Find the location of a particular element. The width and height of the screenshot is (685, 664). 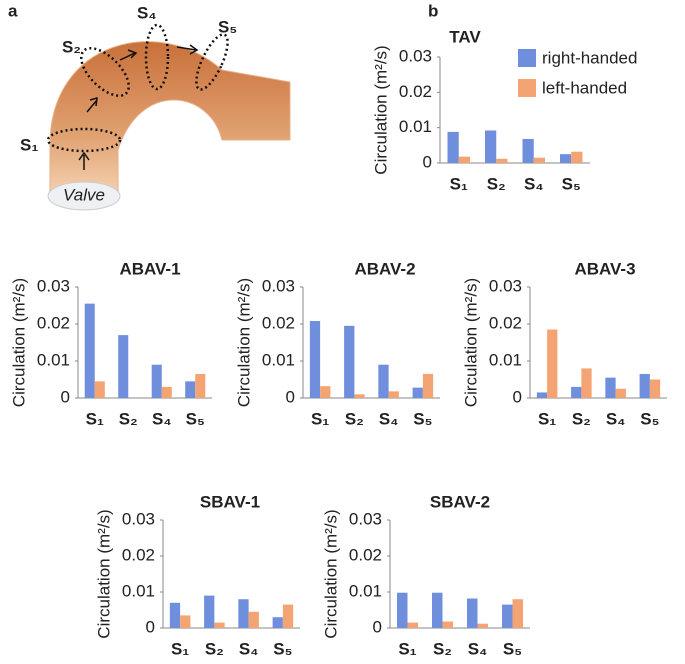

chart-title: SBAV-1 is located at coordinates (230, 501).